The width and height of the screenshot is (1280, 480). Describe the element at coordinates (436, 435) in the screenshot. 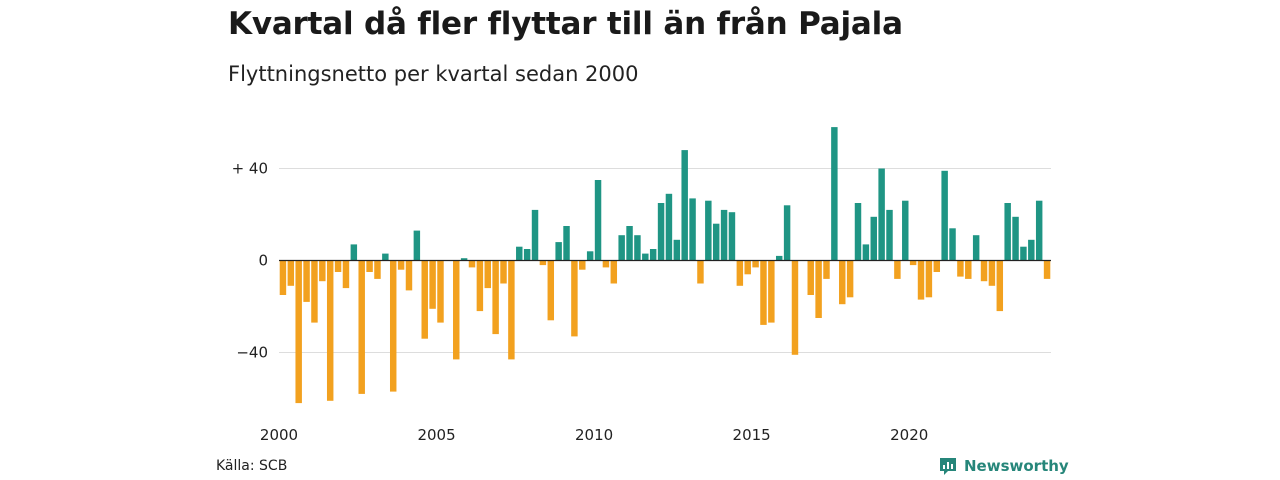

I see `x-tick-label: 2005` at that location.